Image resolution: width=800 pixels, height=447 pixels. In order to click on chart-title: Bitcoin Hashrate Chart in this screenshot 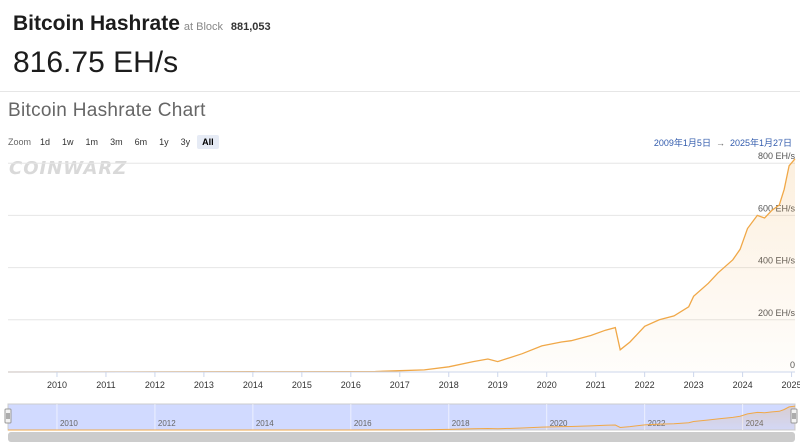, I will do `click(107, 110)`.